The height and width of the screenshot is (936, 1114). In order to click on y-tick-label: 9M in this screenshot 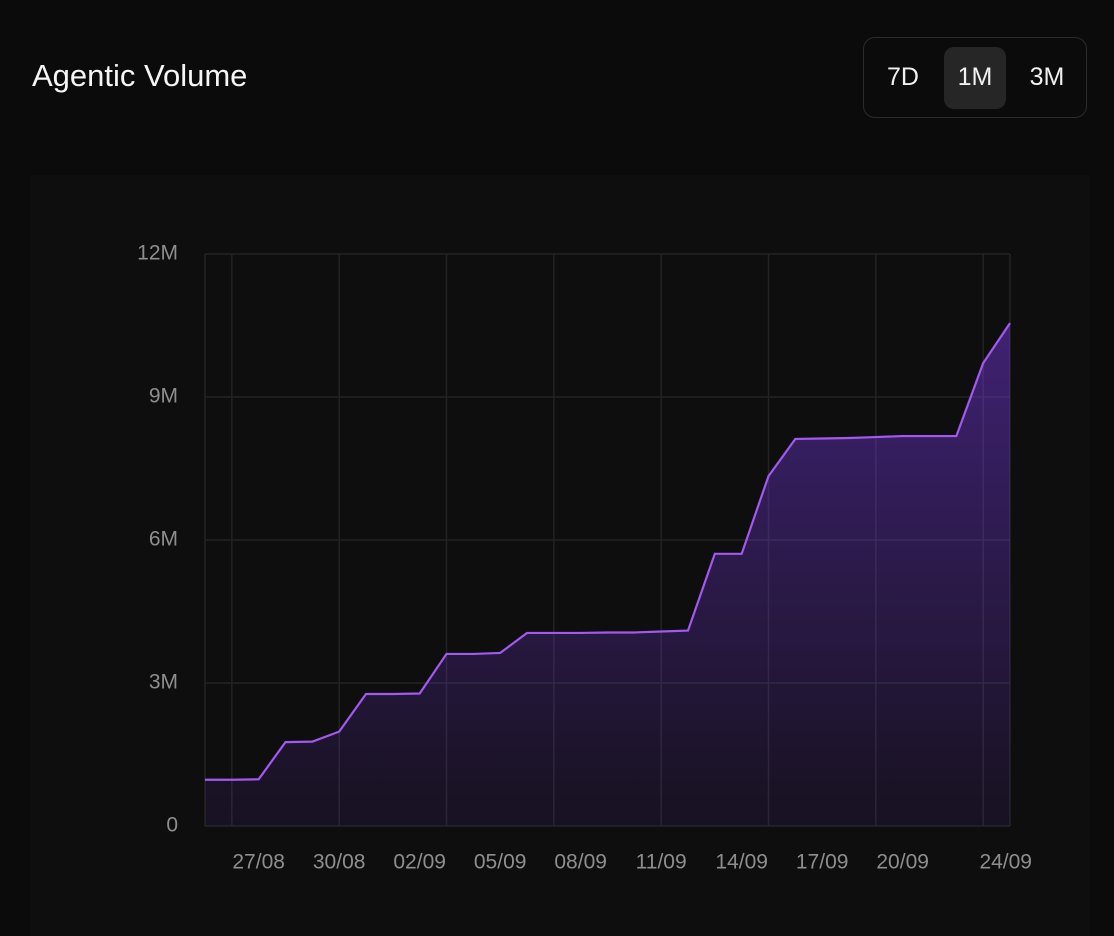, I will do `click(163, 396)`.